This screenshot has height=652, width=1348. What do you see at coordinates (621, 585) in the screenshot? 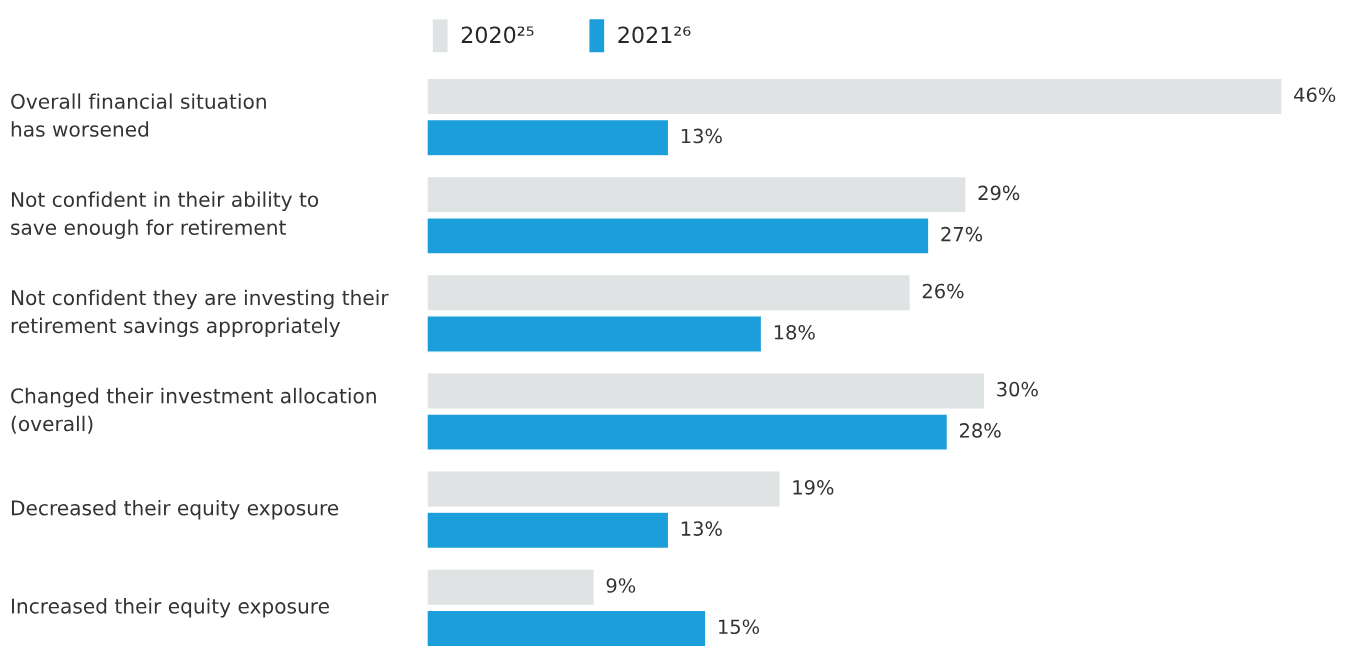
I see `data-label: 9%` at bounding box center [621, 585].